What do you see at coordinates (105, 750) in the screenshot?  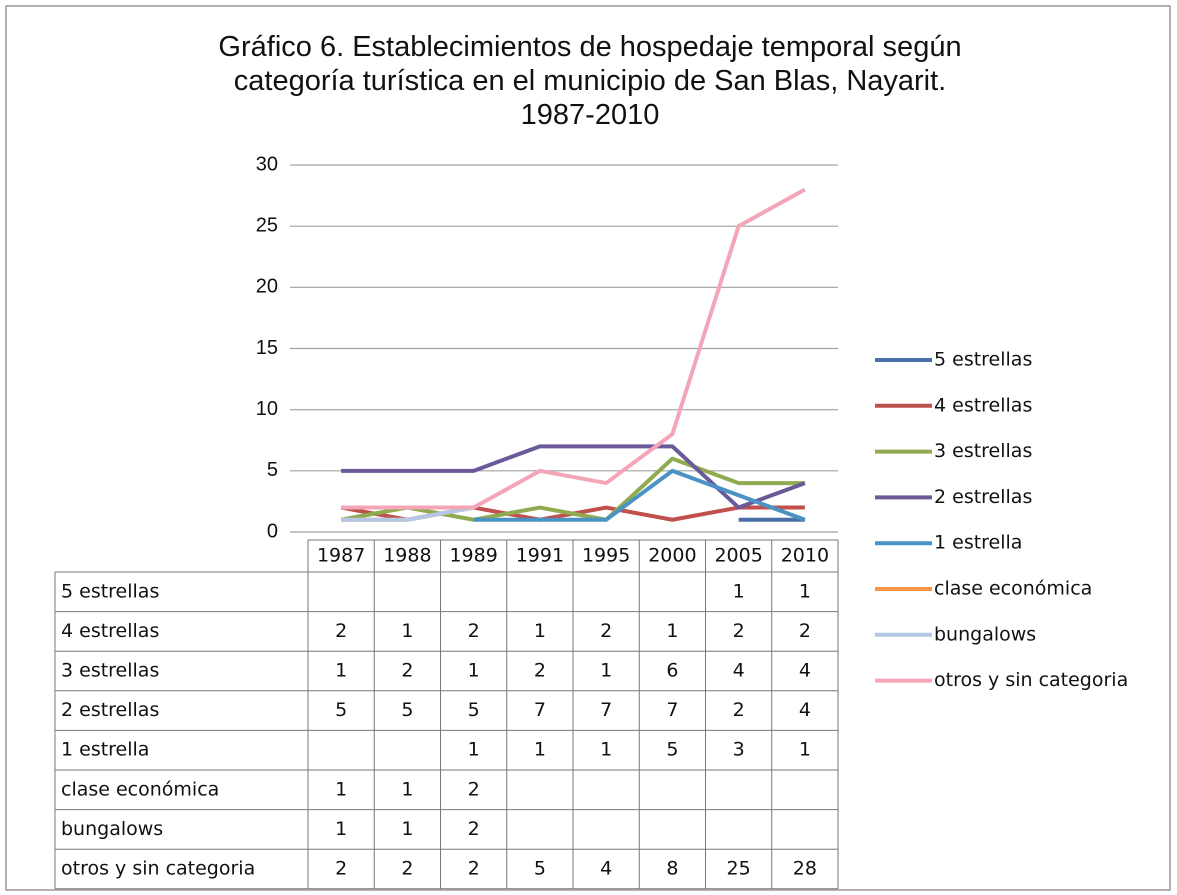 I see `table-row-label: 1 estrella` at bounding box center [105, 750].